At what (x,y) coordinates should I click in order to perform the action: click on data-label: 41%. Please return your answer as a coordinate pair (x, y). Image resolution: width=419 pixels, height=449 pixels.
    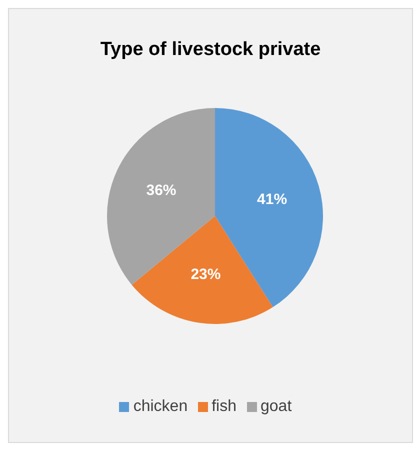
    Looking at the image, I should click on (272, 199).